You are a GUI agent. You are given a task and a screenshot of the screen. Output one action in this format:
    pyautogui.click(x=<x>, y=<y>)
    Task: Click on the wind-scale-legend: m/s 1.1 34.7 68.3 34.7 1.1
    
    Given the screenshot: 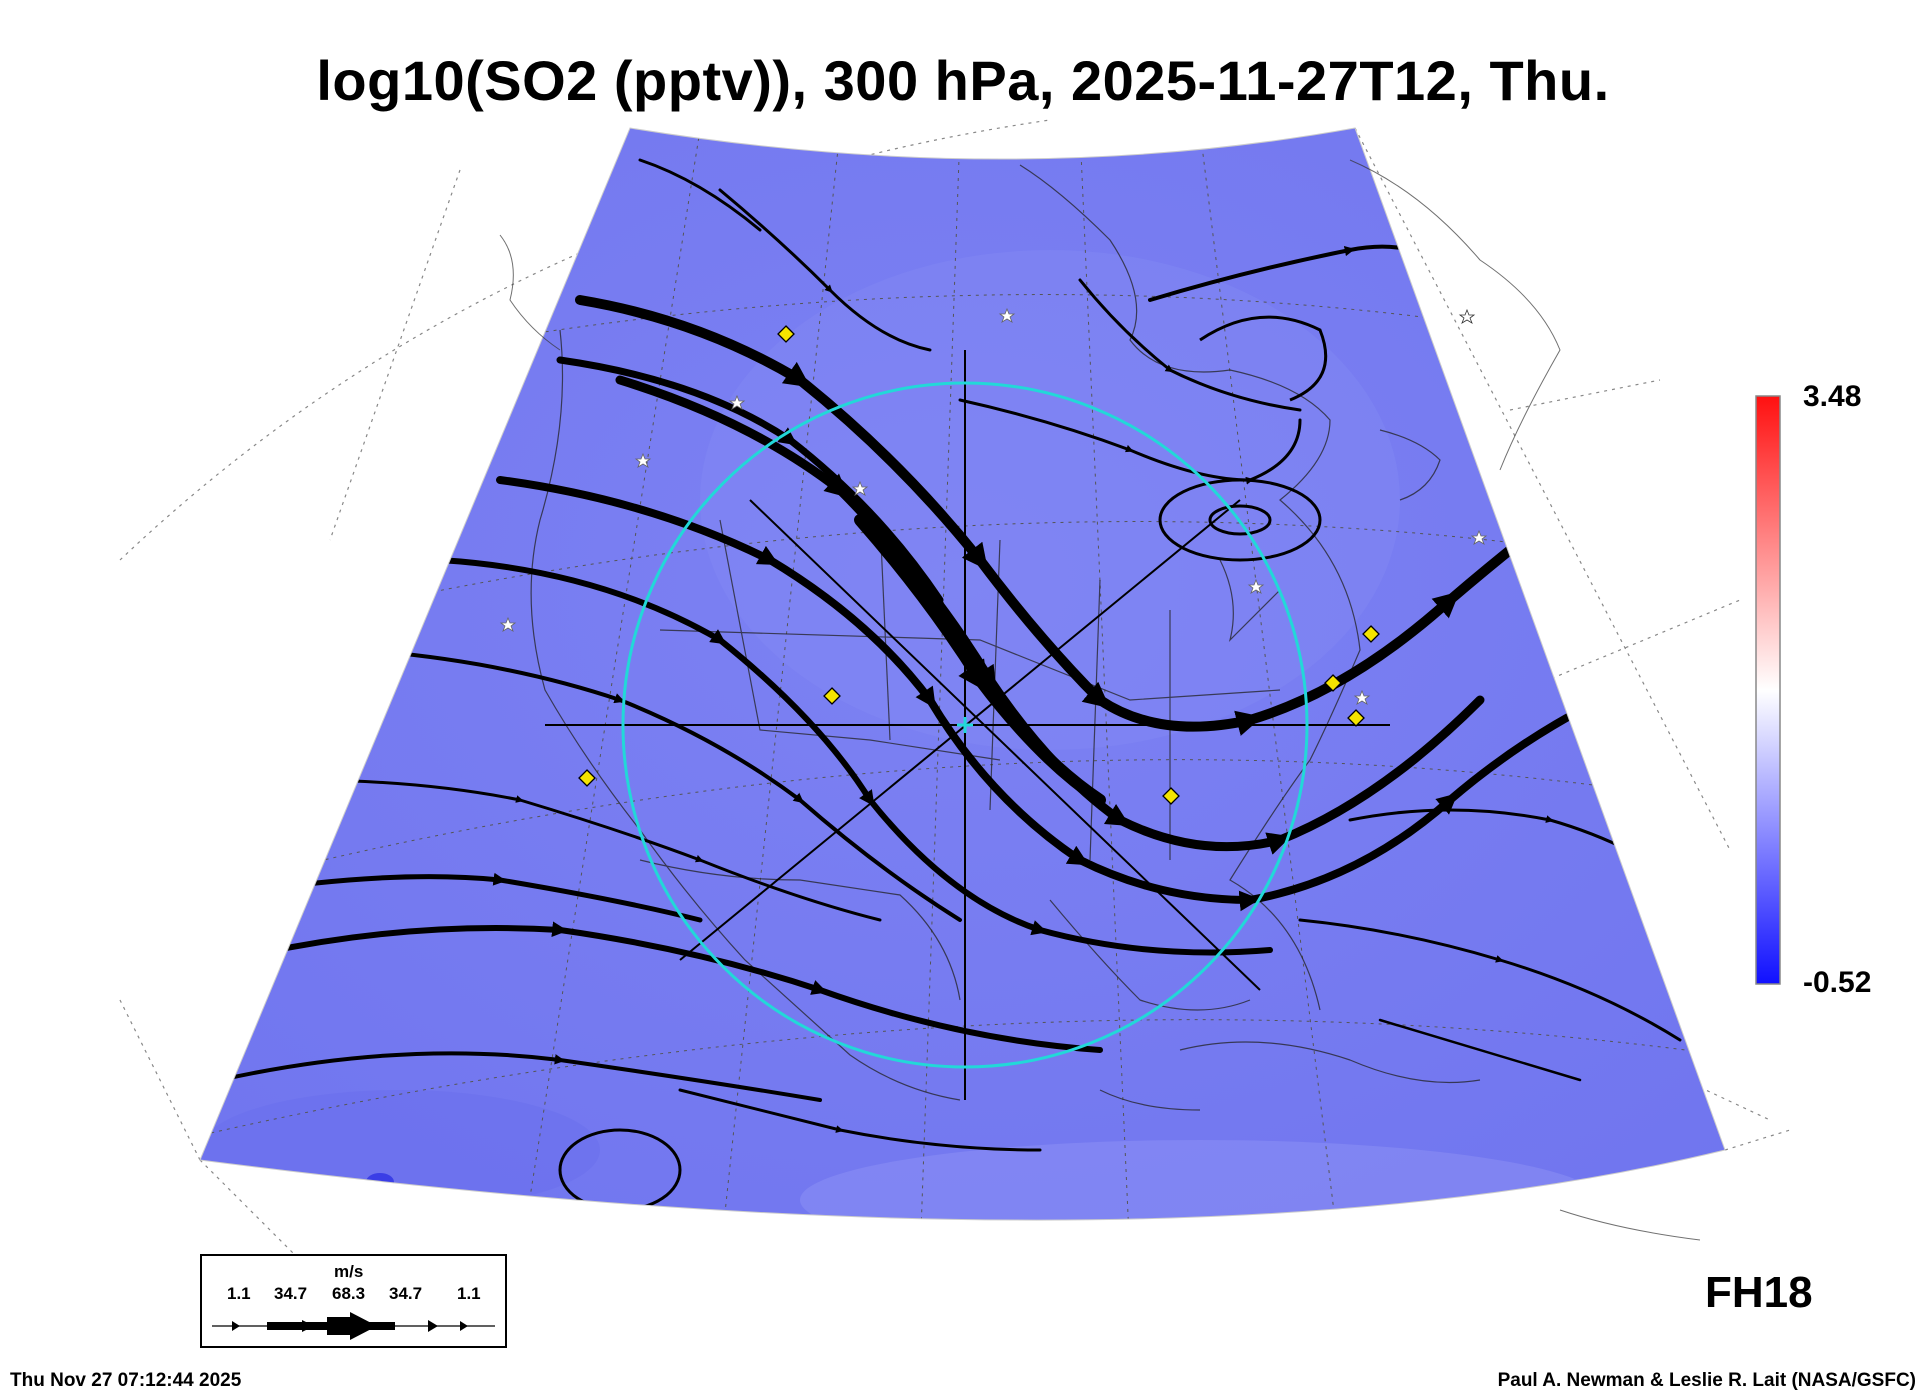 What is the action you would take?
    pyautogui.click(x=353, y=1301)
    